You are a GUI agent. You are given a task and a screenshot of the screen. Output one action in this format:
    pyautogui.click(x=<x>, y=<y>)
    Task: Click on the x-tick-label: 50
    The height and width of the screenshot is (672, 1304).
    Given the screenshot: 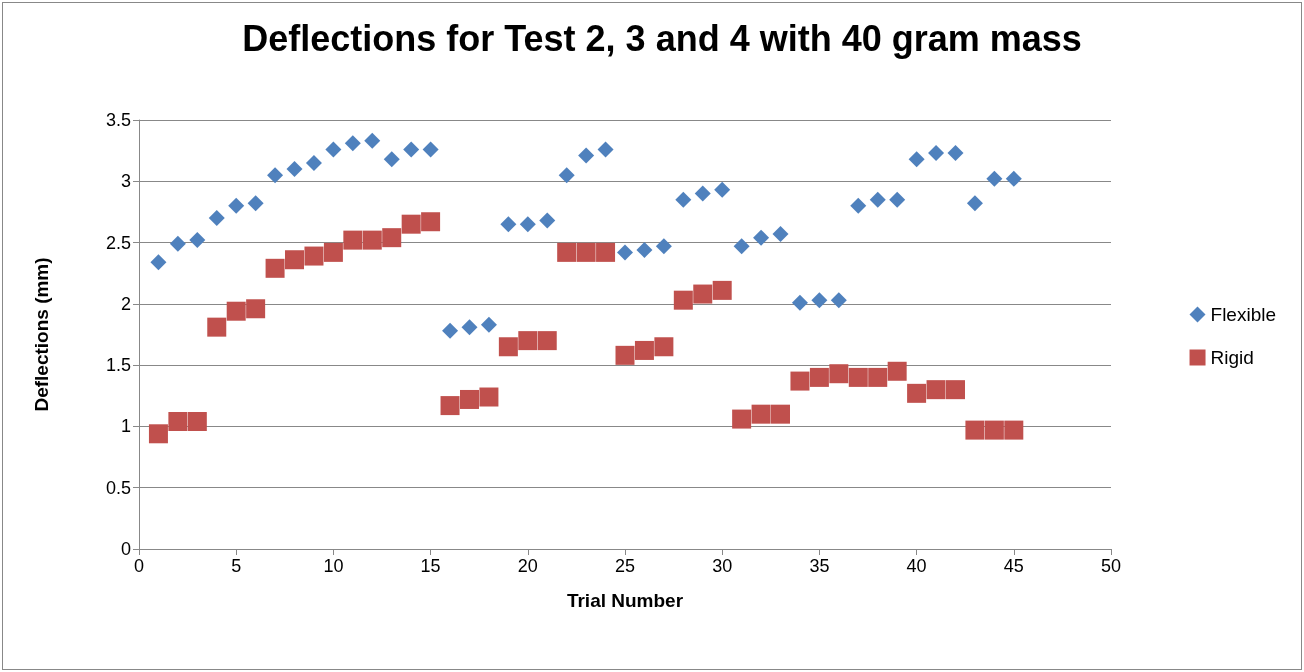 What is the action you would take?
    pyautogui.click(x=1111, y=566)
    